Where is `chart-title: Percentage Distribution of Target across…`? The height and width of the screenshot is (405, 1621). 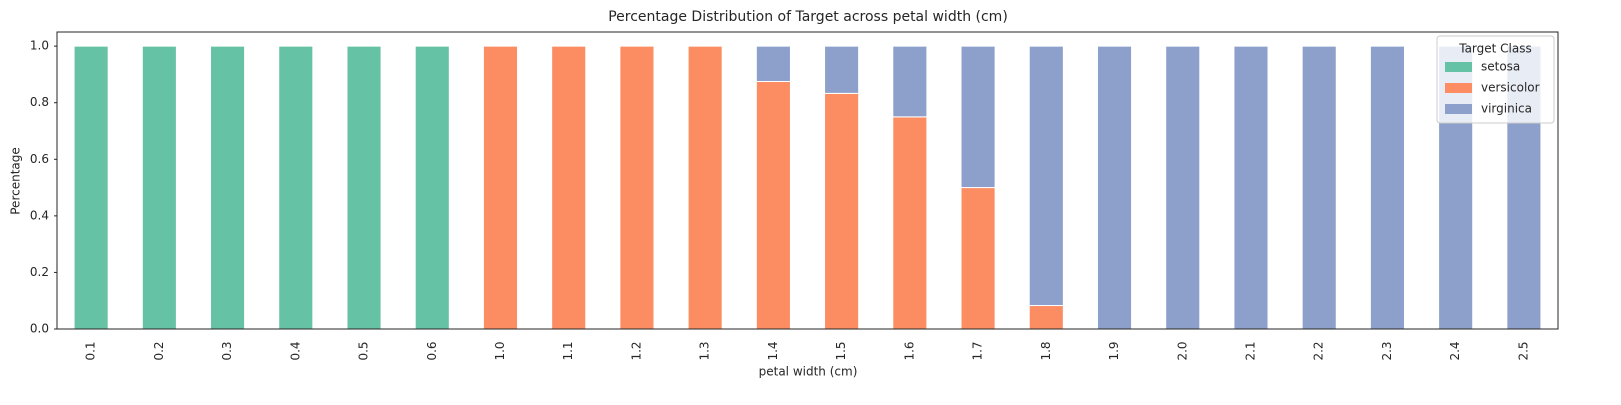 chart-title: Percentage Distribution of Target across… is located at coordinates (808, 17).